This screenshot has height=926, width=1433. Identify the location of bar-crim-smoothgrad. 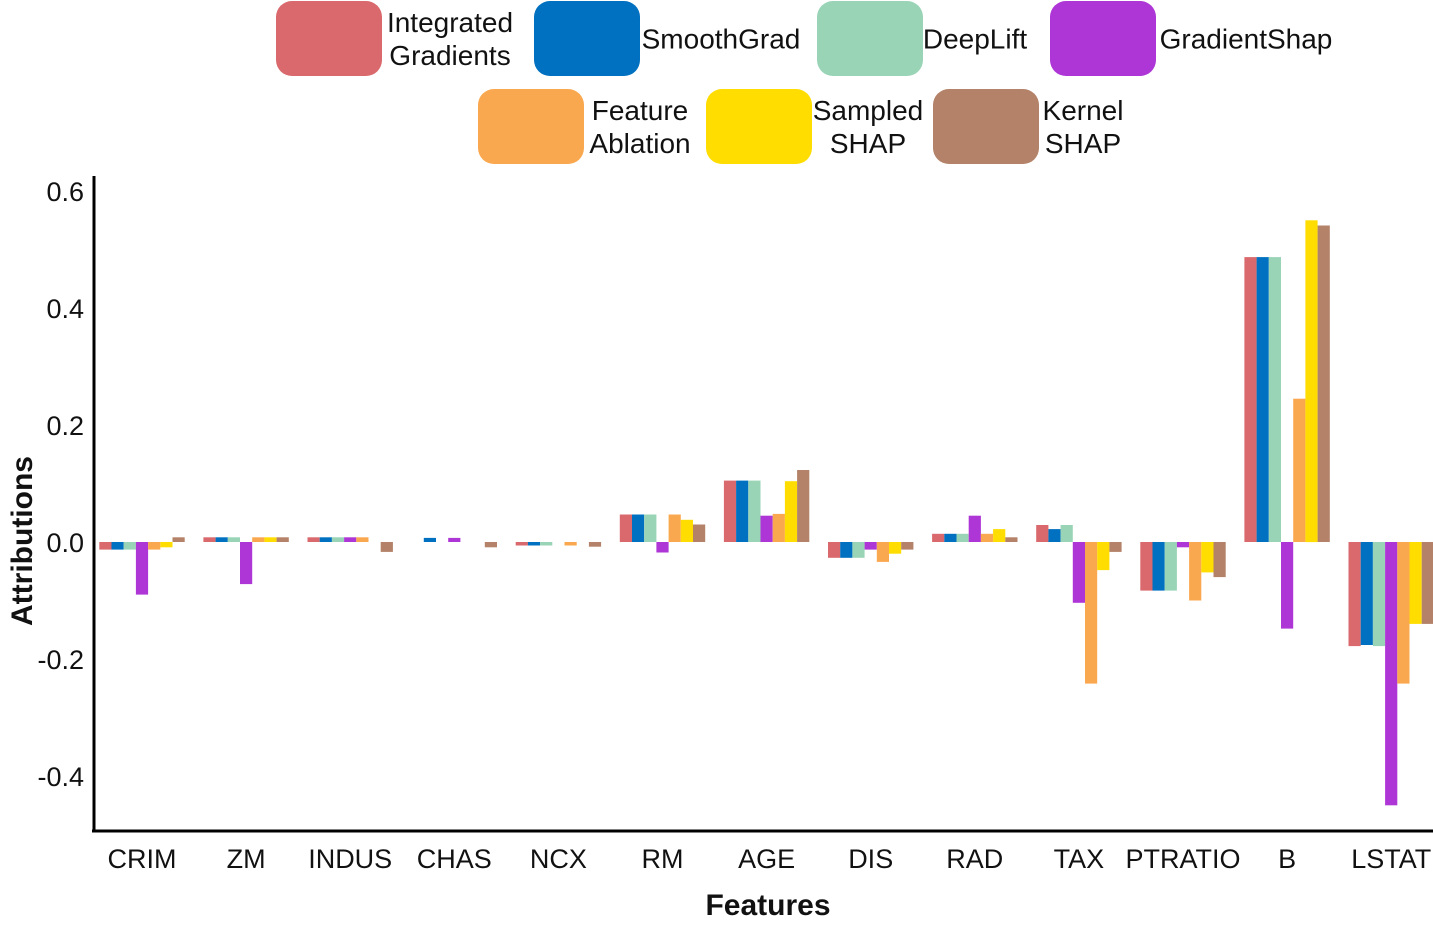
(117, 546).